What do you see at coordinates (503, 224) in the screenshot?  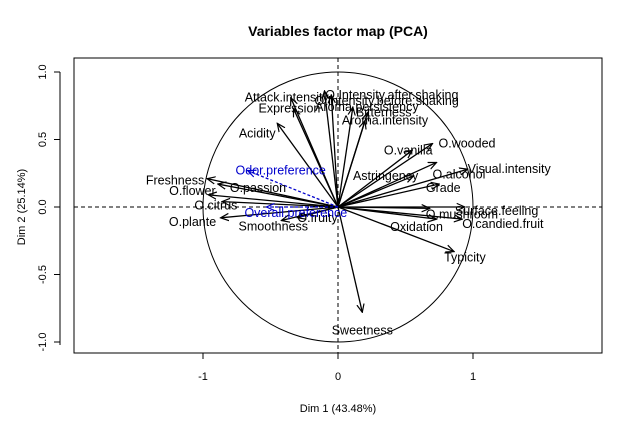 I see `variable-label: O.candied.fruit` at bounding box center [503, 224].